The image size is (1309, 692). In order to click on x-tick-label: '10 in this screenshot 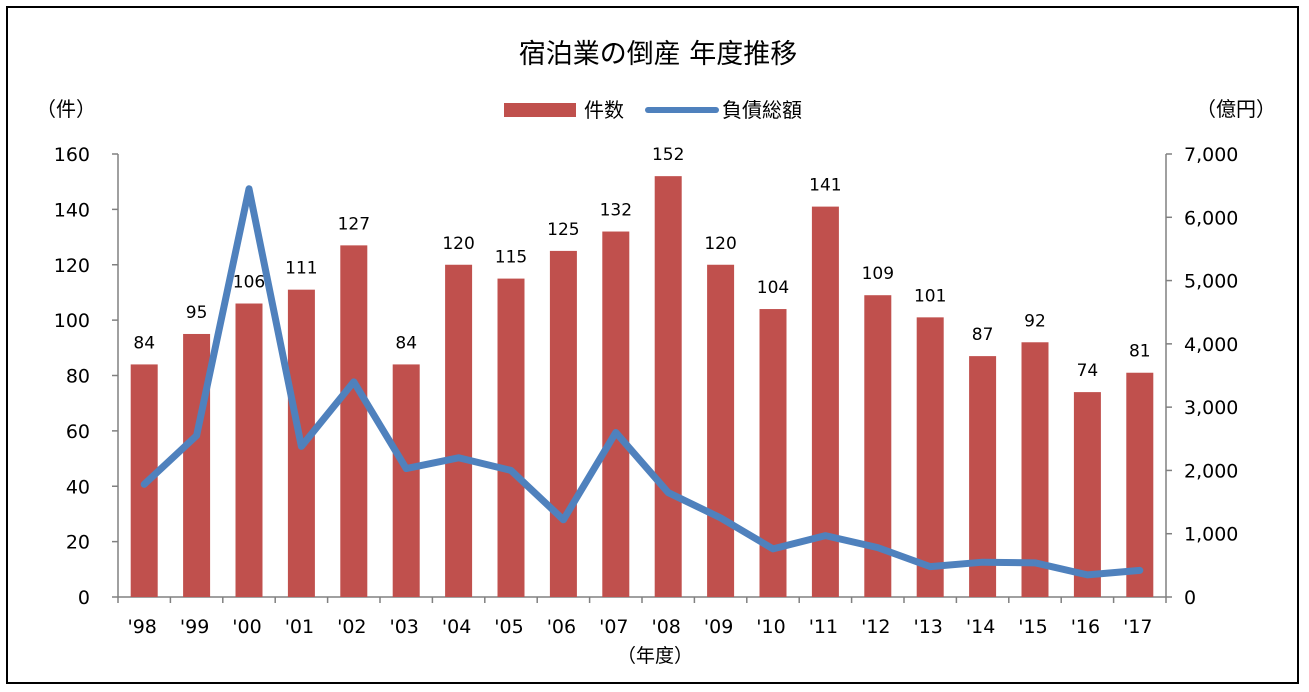, I will do `click(770, 627)`.